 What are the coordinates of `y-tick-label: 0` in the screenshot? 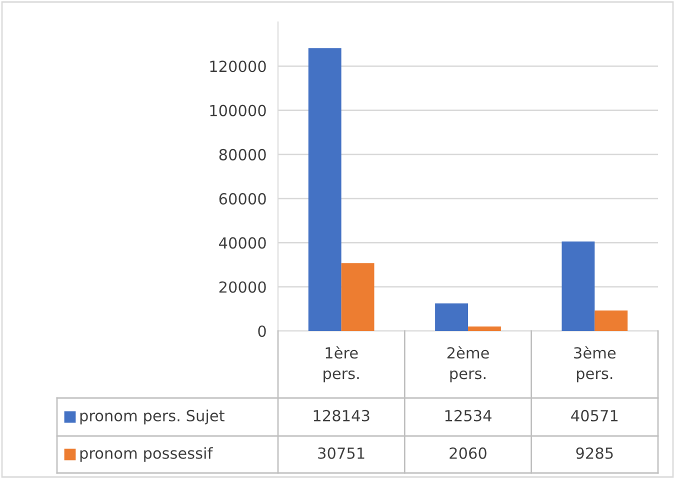 It's located at (262, 331).